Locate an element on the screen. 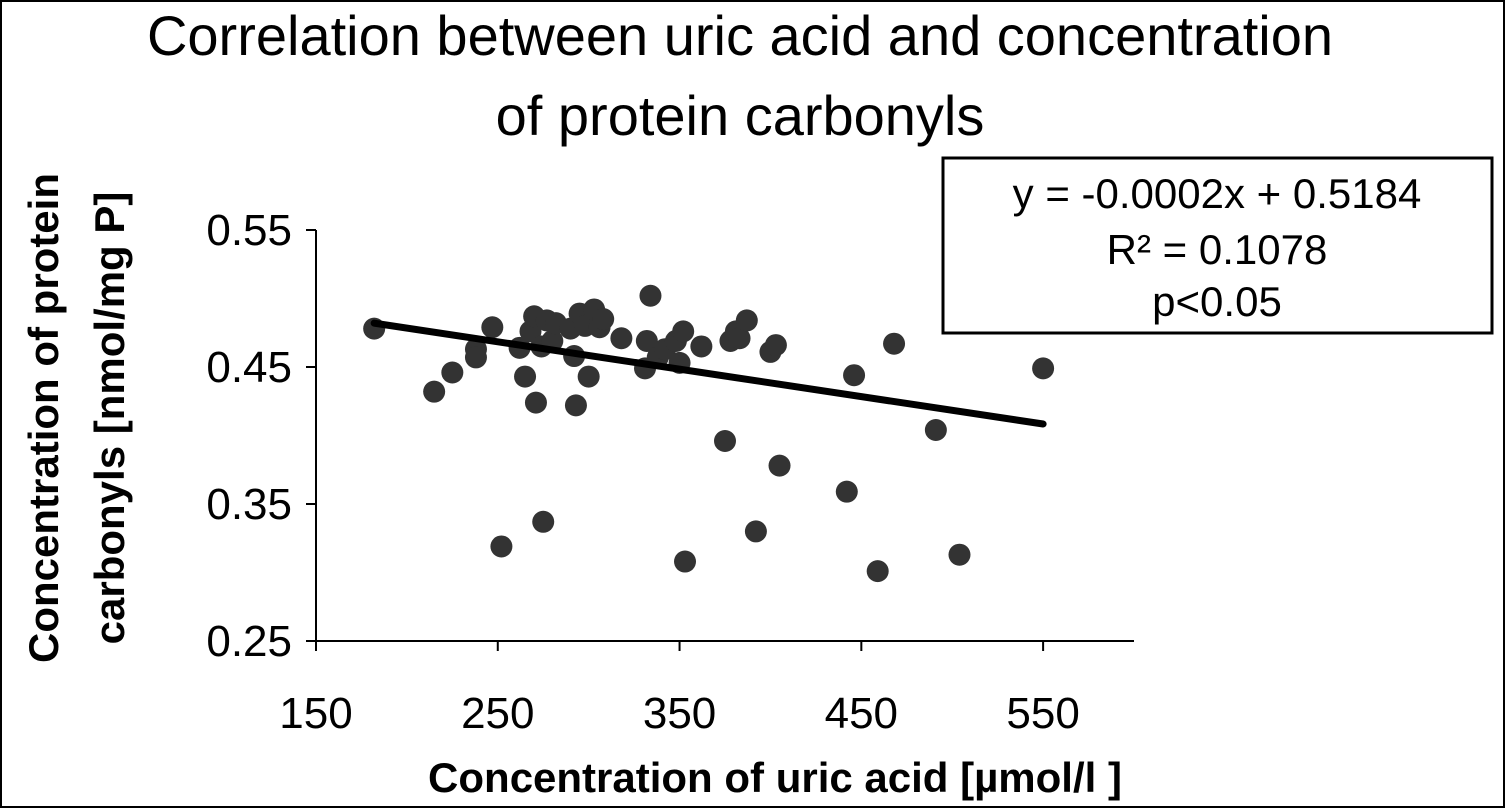  y-tick-label: 0.35 is located at coordinates (249, 504).